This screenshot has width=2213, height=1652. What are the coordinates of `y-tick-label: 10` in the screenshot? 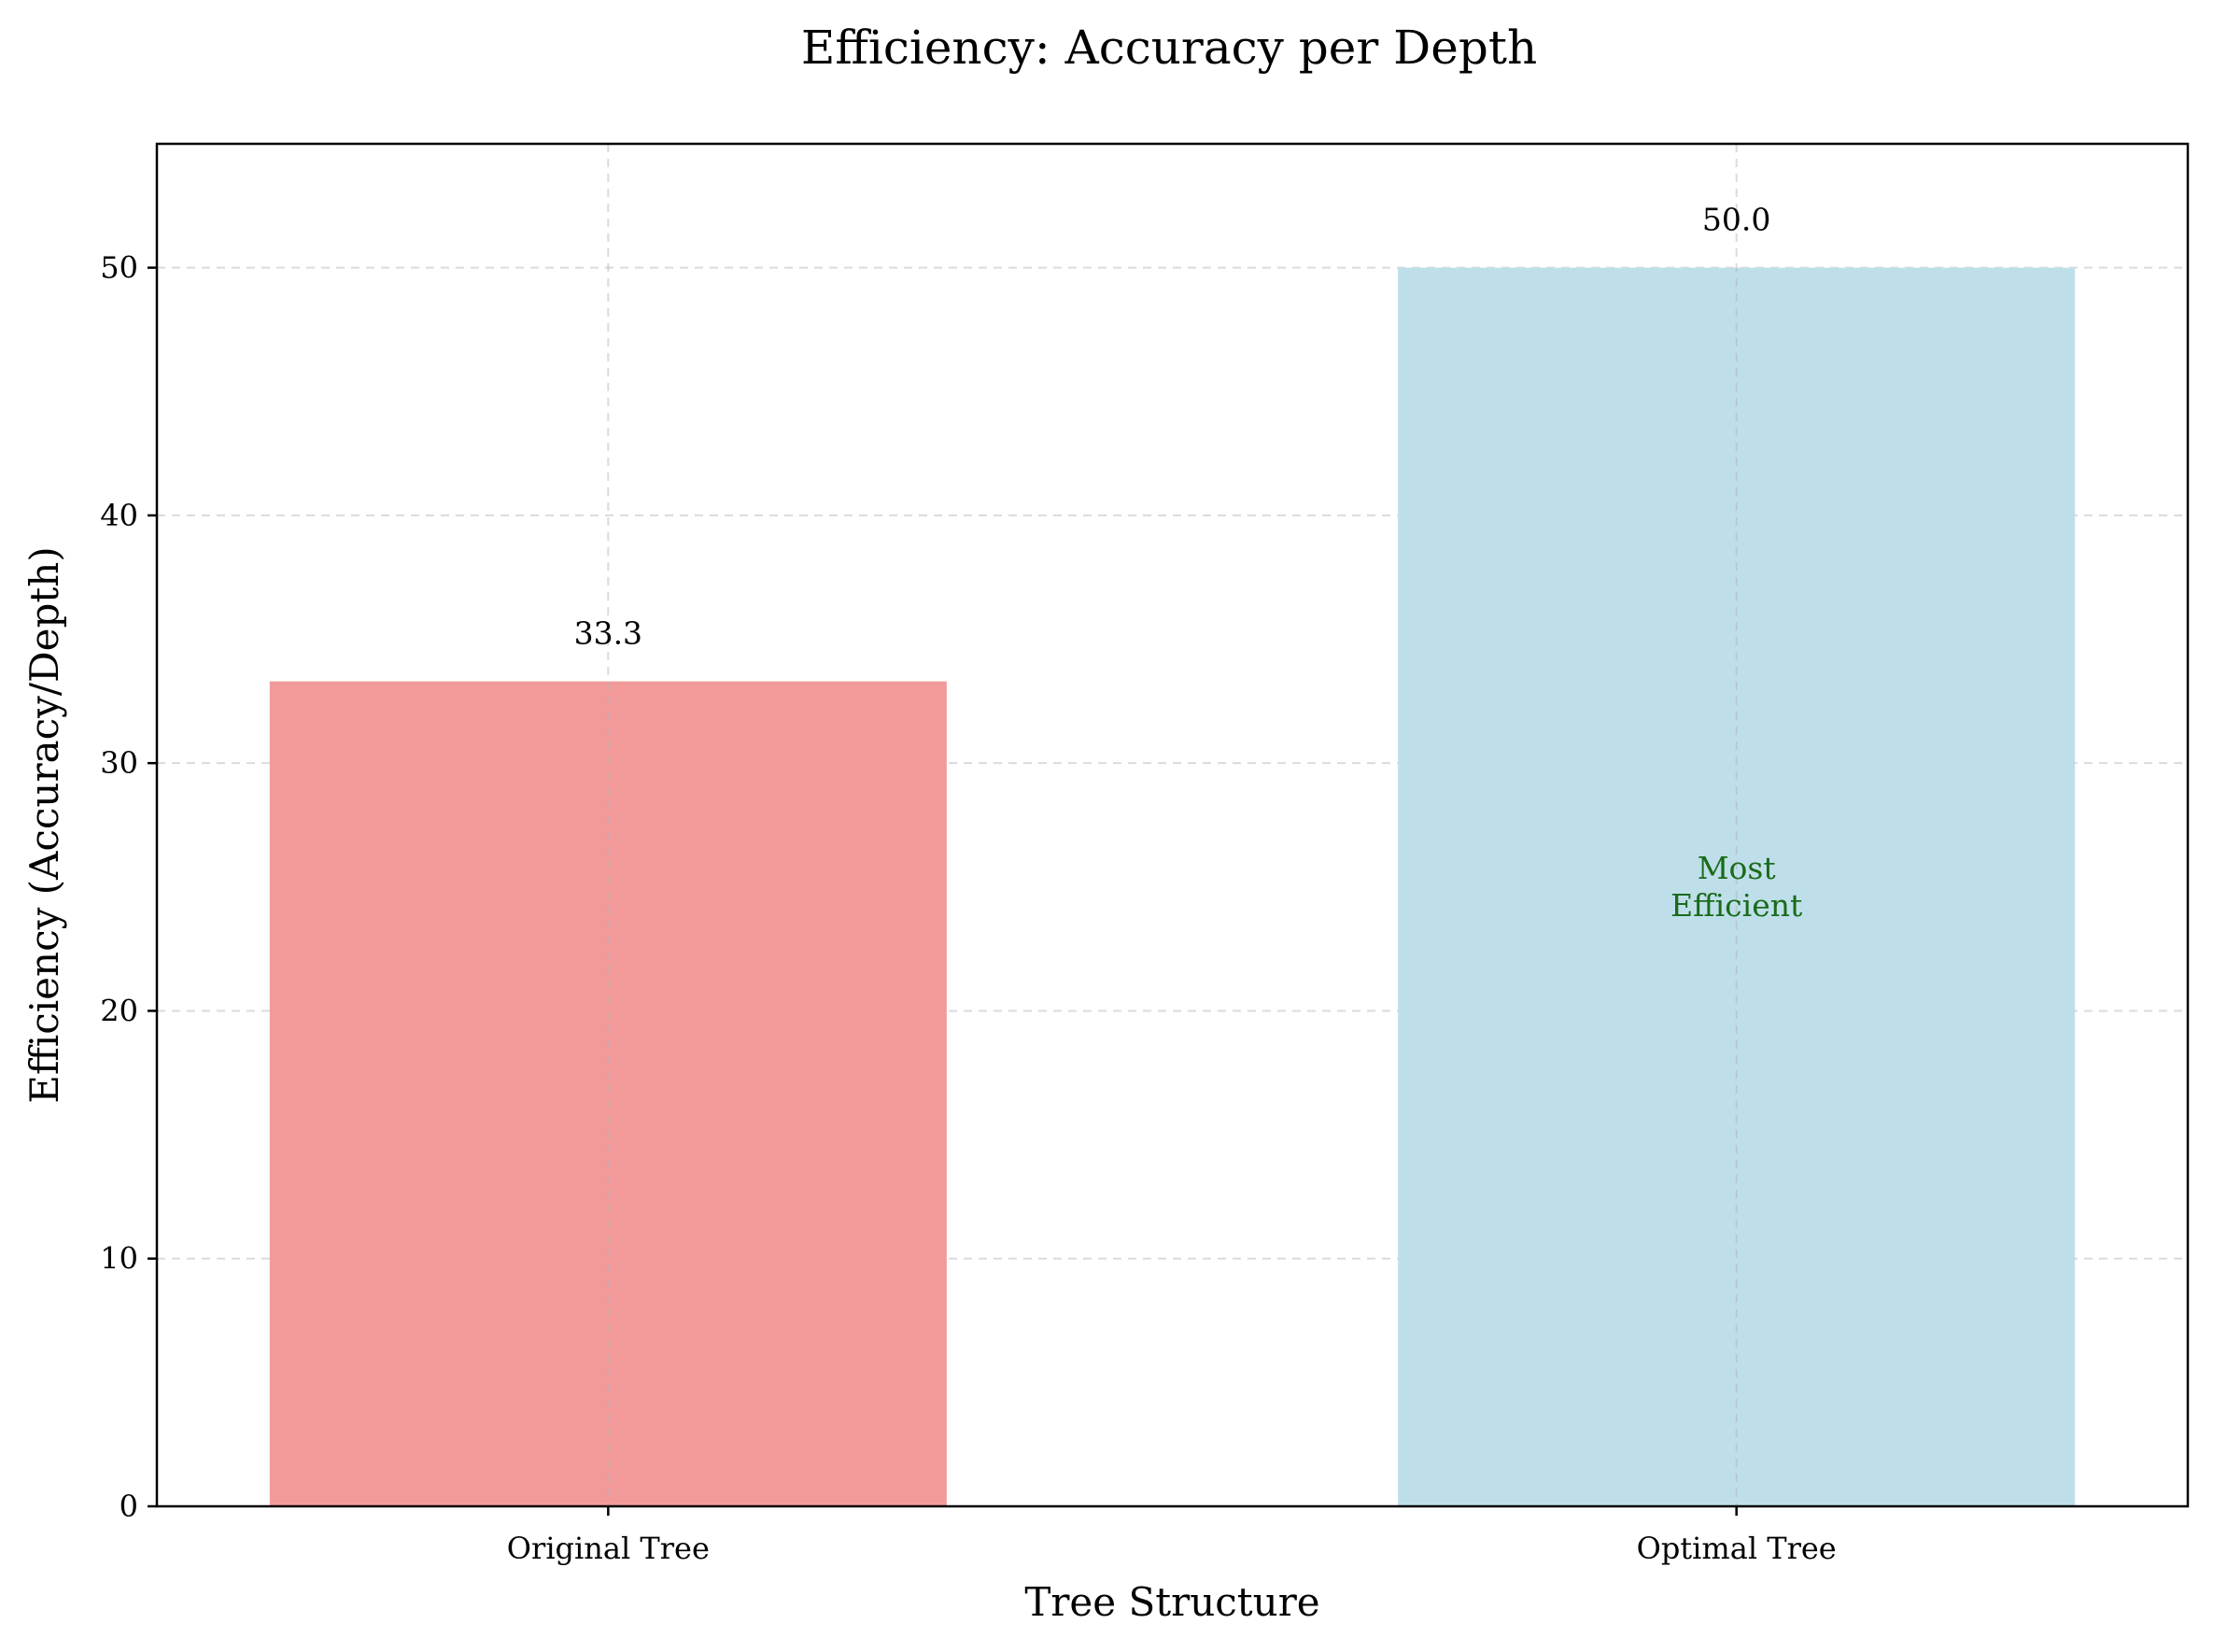 It's located at (119, 1259).